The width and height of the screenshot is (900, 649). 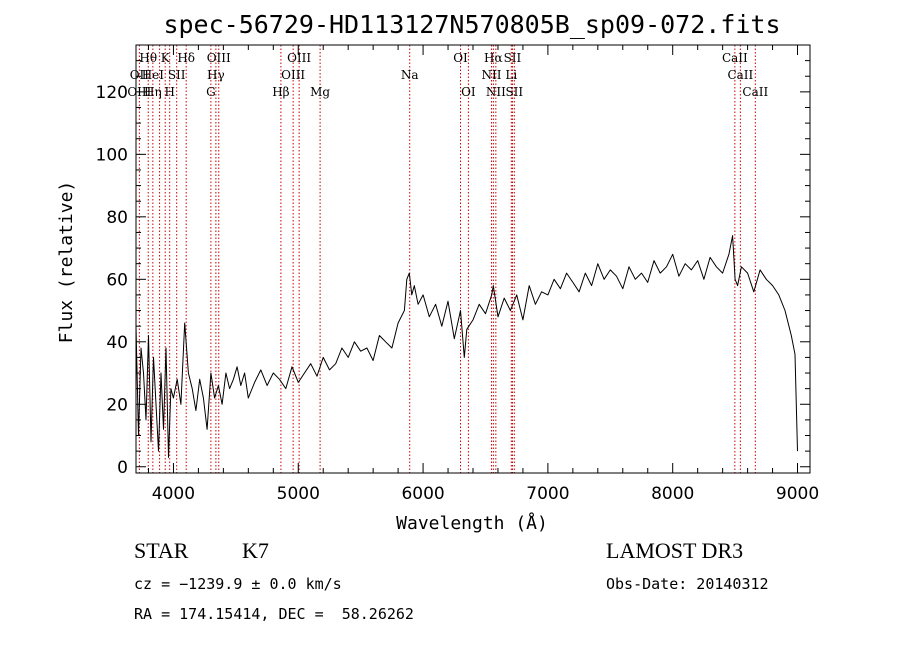 I want to click on spectral-line-label: G, so click(x=211, y=92).